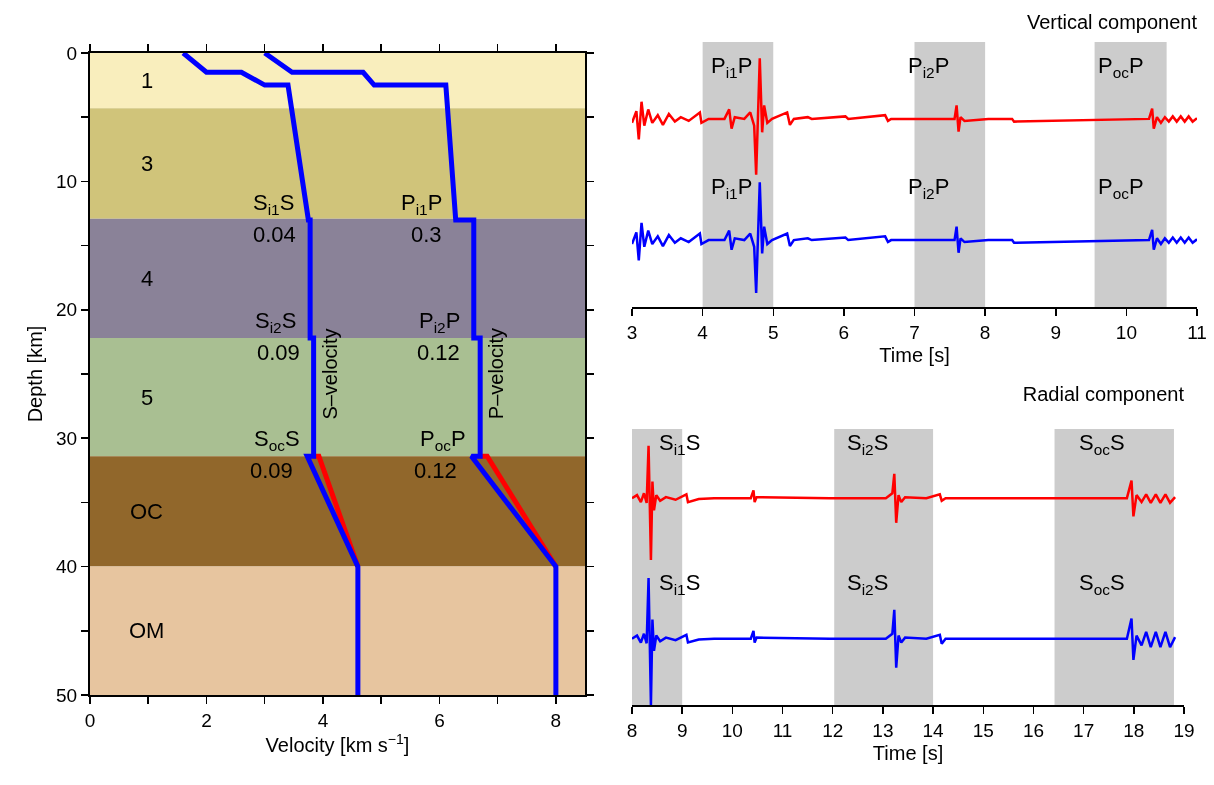  Describe the element at coordinates (274, 204) in the screenshot. I see `annotation: S$_{i1}$S` at that location.